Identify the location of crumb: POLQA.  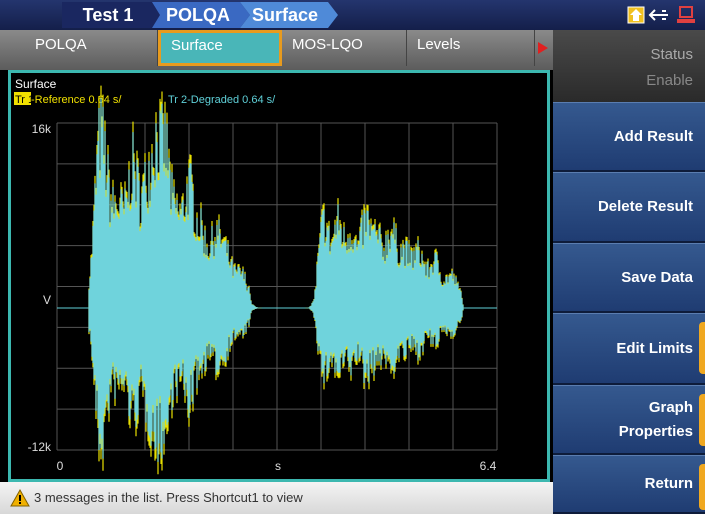
(198, 15).